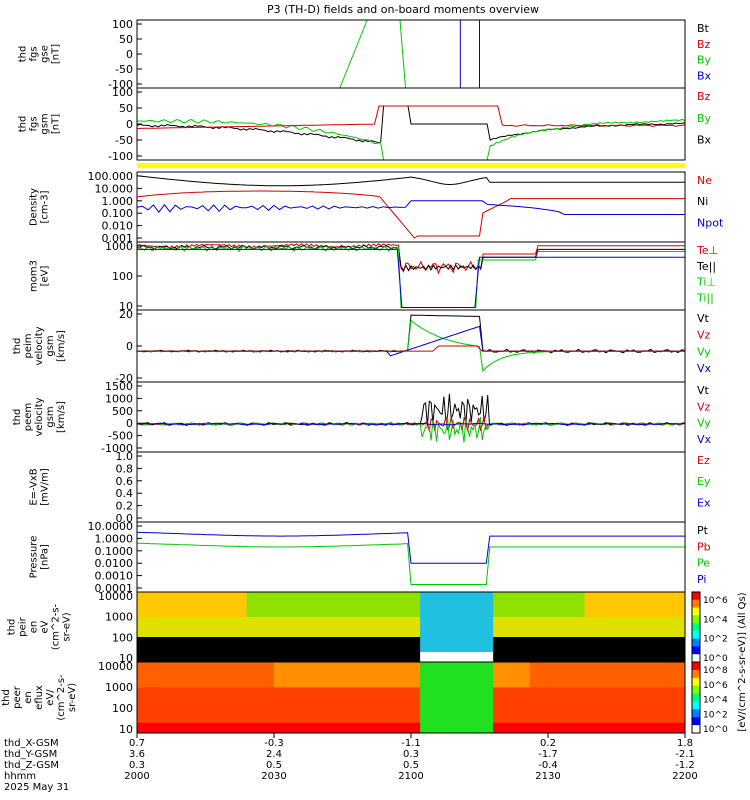 The height and width of the screenshot is (800, 750). Describe the element at coordinates (17, 697) in the screenshot. I see `peer_eflux-ylabel: peer` at that location.